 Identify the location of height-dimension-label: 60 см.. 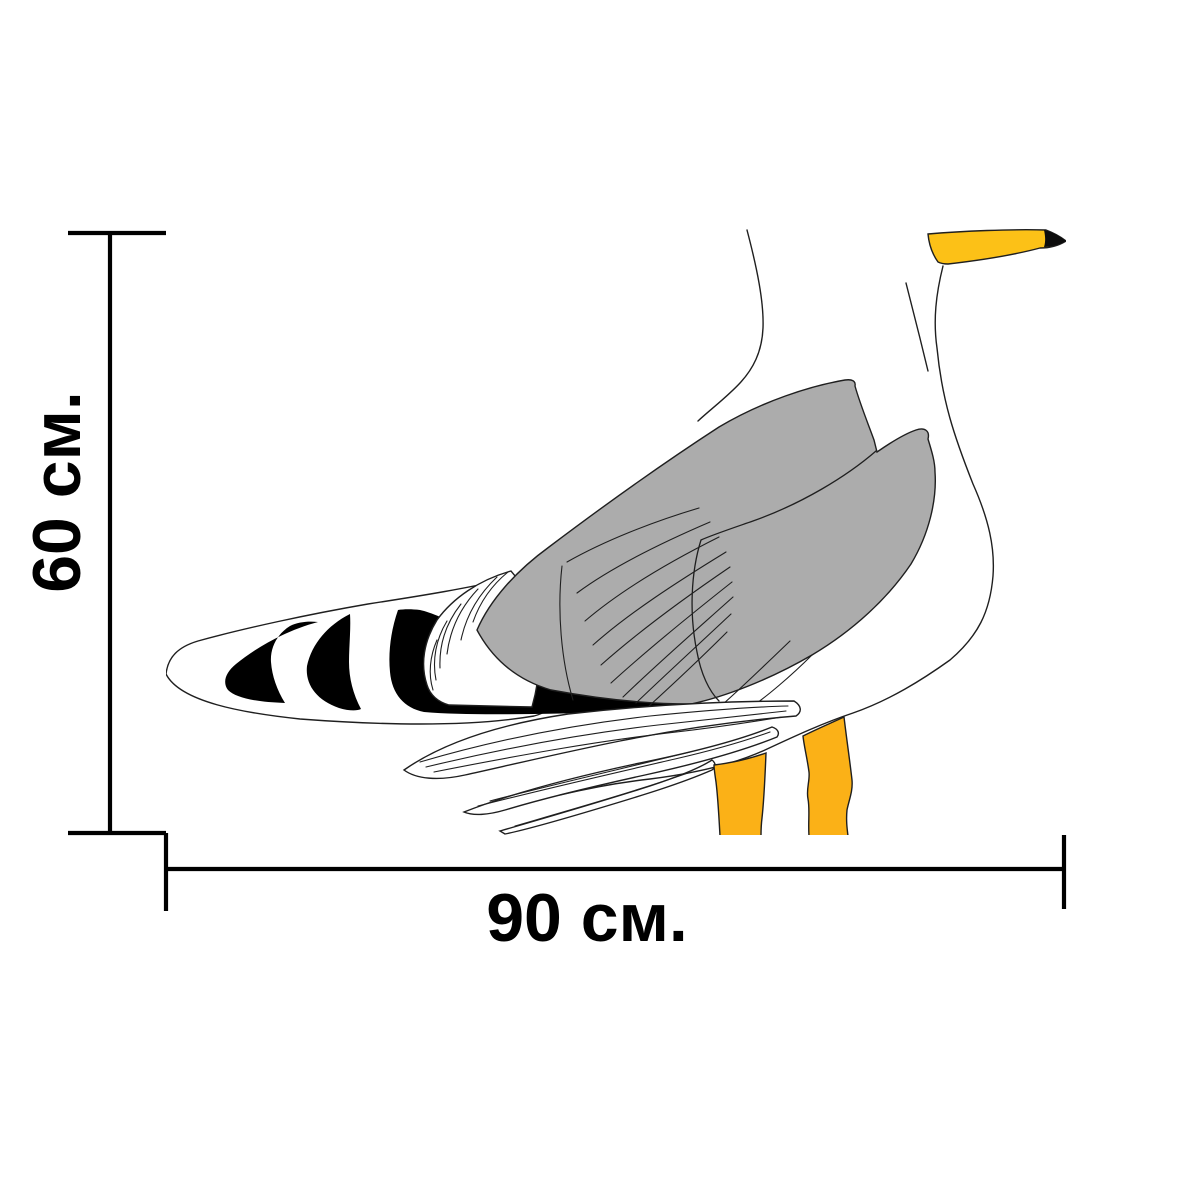
(57, 492).